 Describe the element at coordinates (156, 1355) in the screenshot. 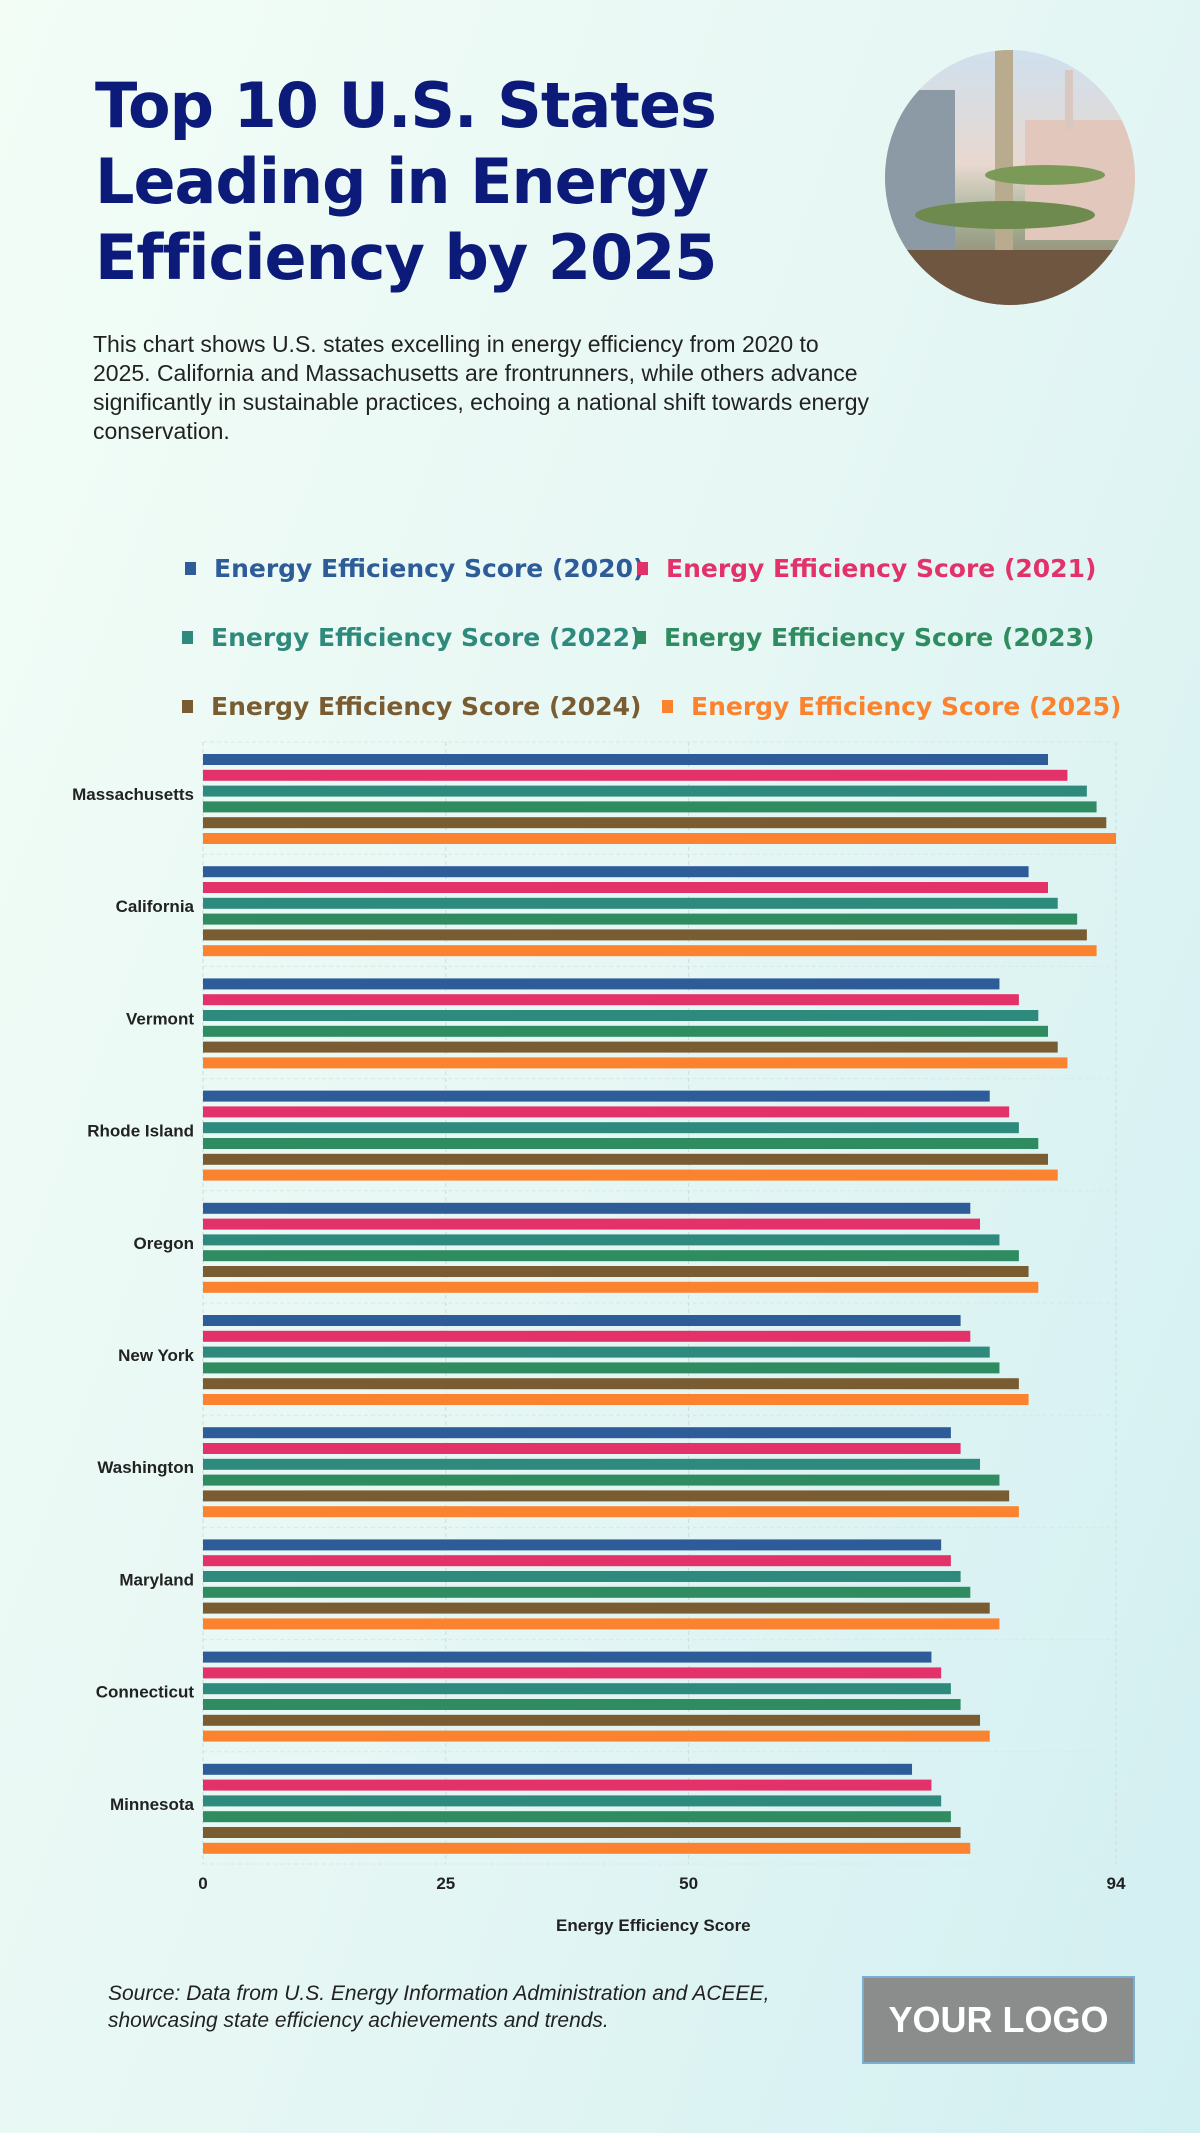

I see `category-label: New York` at that location.